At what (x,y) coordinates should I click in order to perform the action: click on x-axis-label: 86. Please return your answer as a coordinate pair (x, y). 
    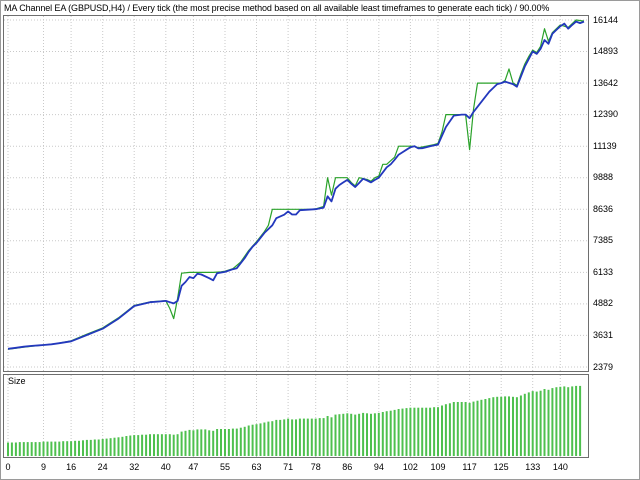
    Looking at the image, I should click on (347, 467).